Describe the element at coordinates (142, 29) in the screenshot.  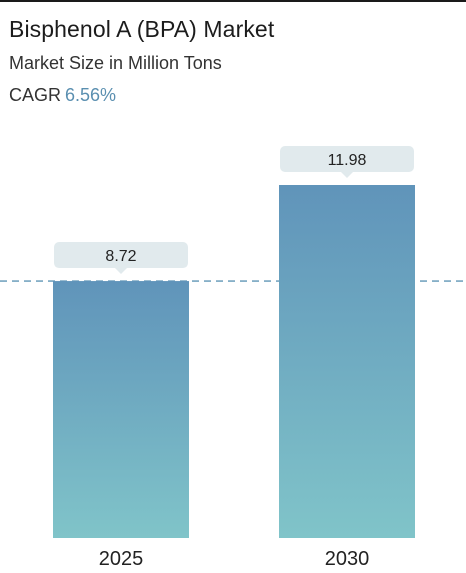
I see `chart-title: Bisphenol A (BPA) Market` at that location.